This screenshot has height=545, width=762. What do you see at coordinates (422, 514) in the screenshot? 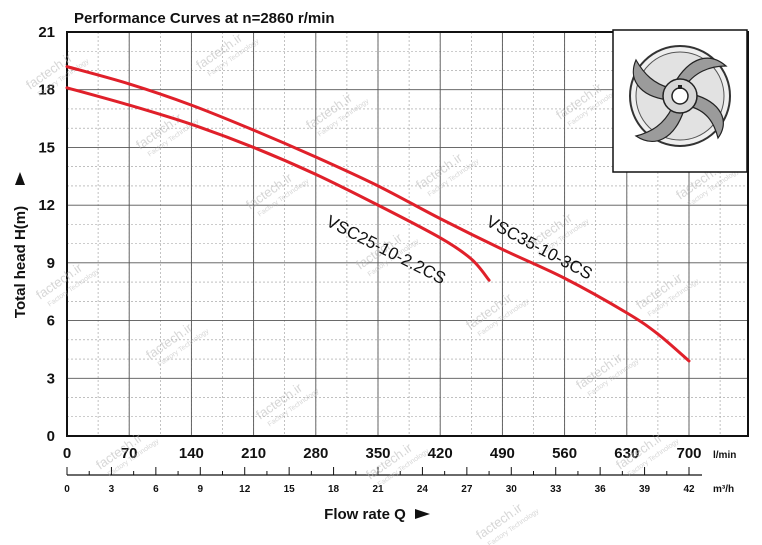
I see `x-axis-arrow-icon` at bounding box center [422, 514].